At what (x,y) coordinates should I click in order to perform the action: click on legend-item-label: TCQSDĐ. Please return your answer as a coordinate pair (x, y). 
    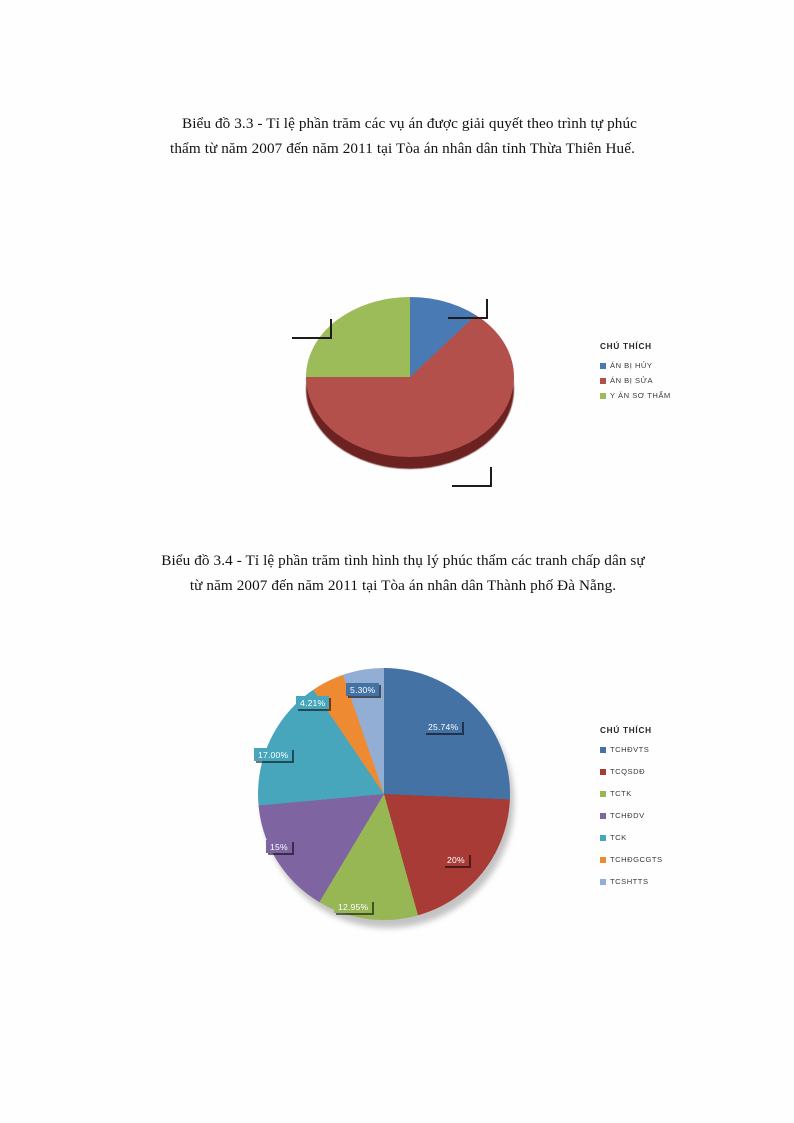
    Looking at the image, I should click on (628, 771).